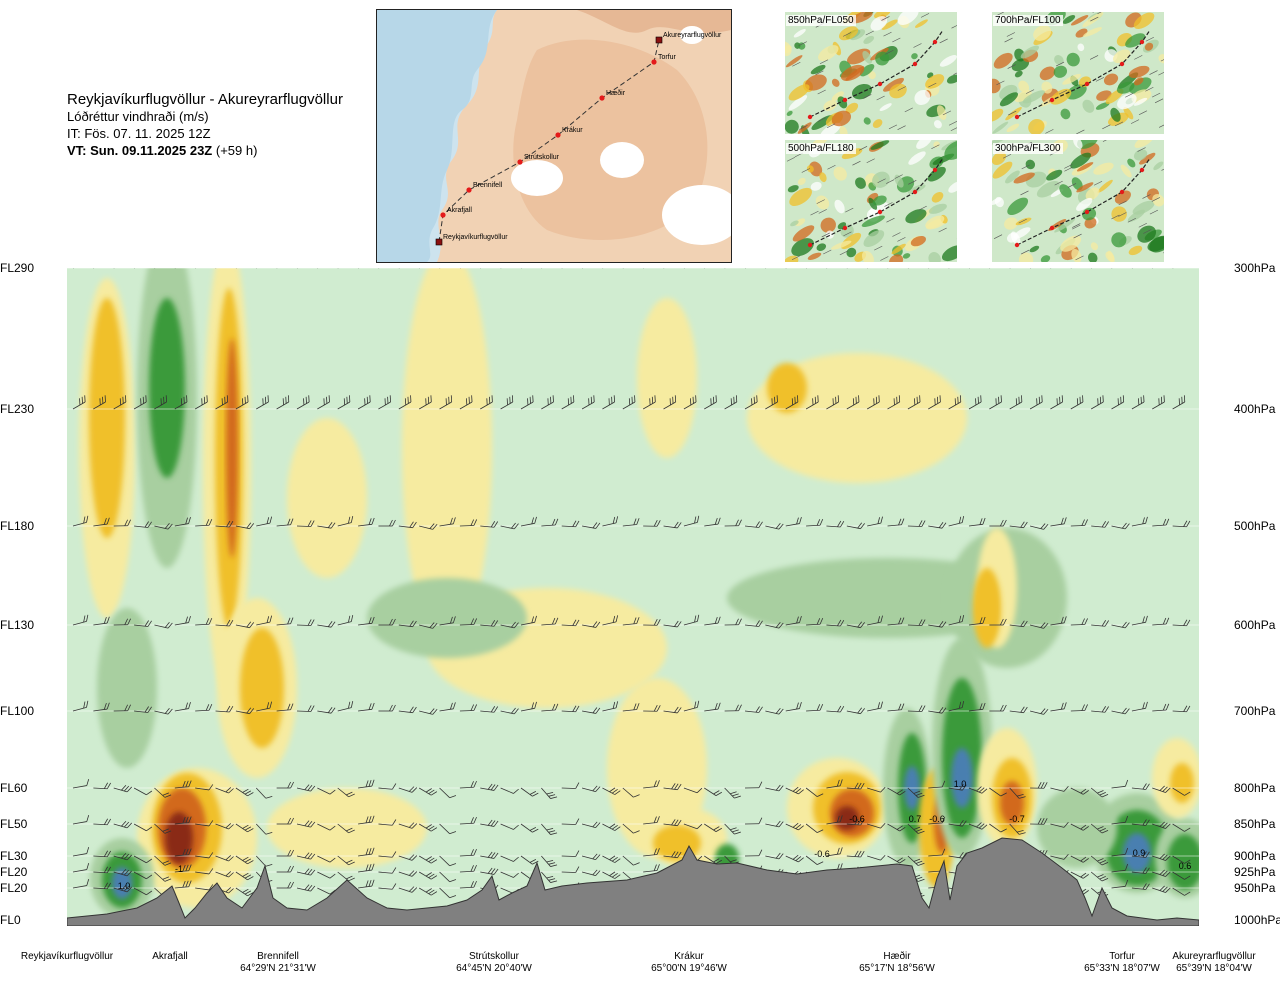 This screenshot has height=981, width=1280. Describe the element at coordinates (494, 968) in the screenshot. I see `waypoint-coord: 64°45'N 20°40'W` at that location.